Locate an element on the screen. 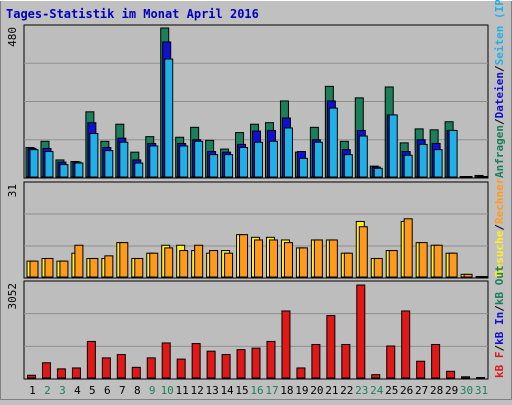 The height and width of the screenshot is (405, 512). legend-middle-text: Besuche/Rechner is located at coordinates (499, 227).